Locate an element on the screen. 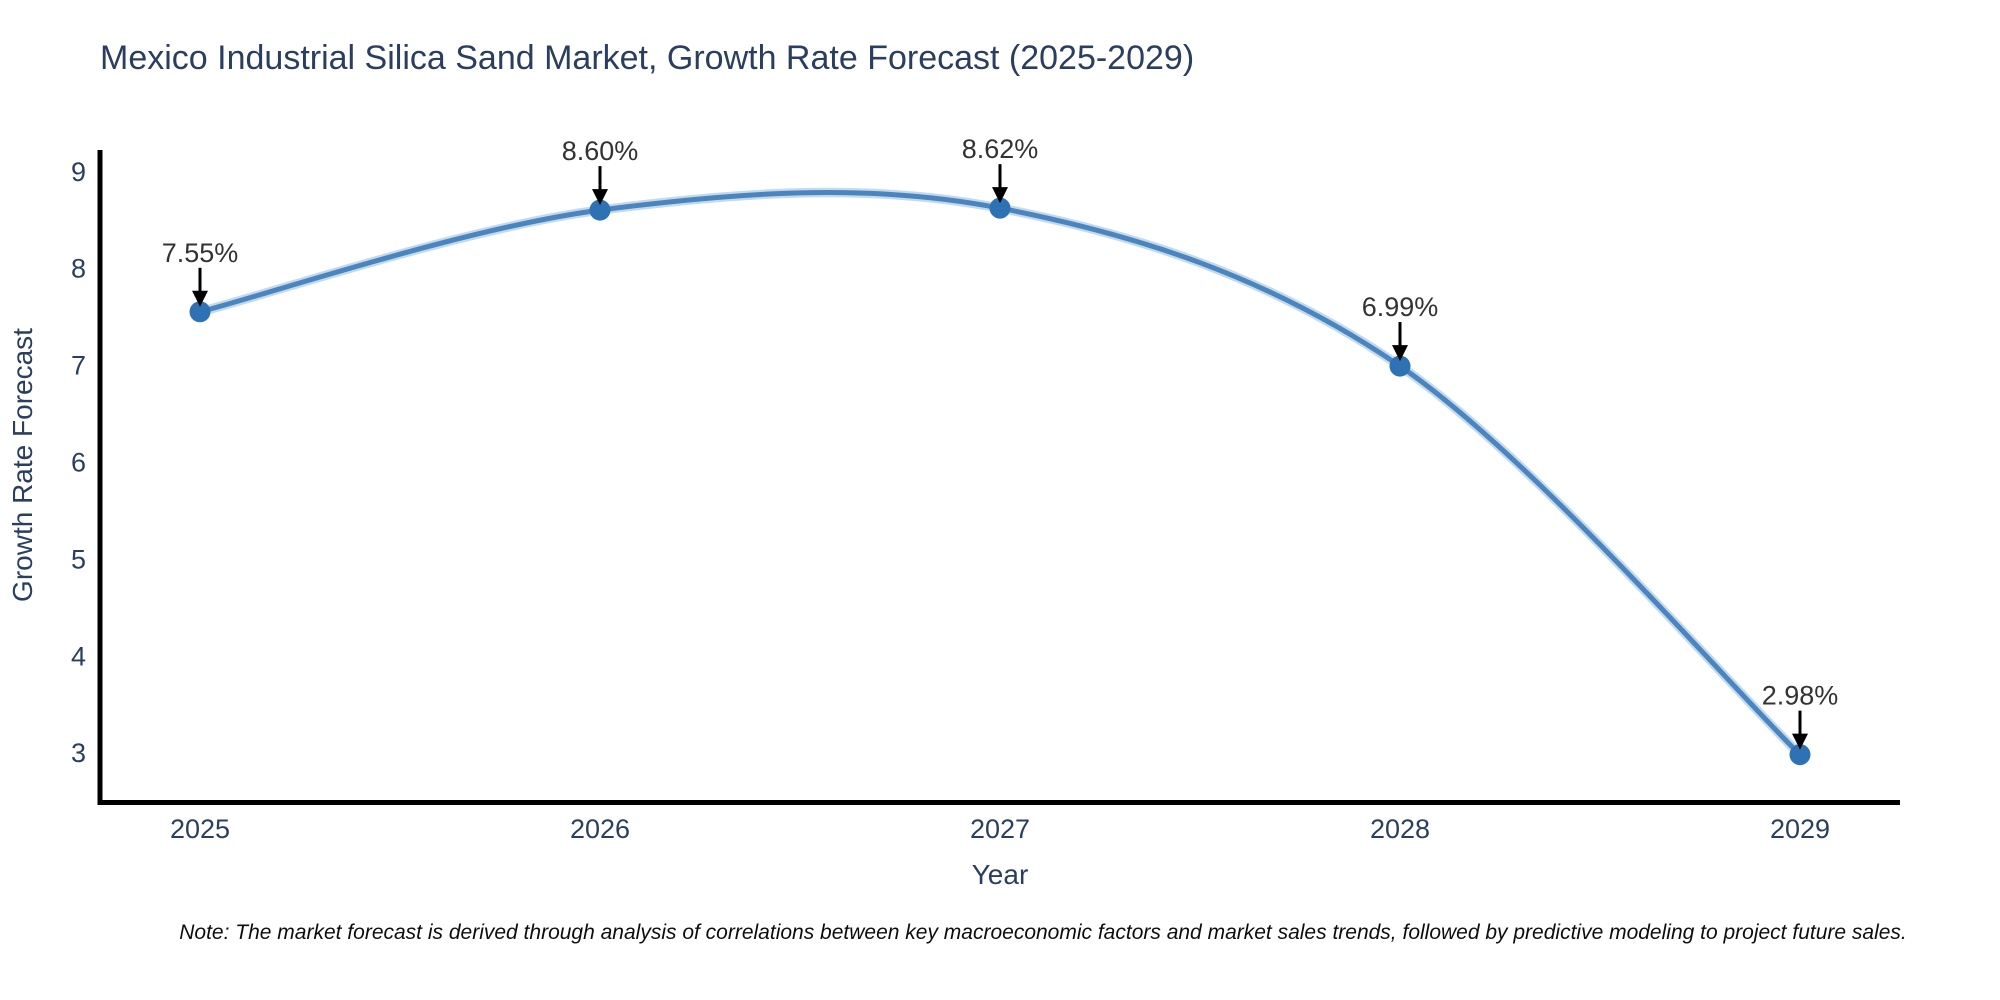 This screenshot has height=1000, width=2000. y-axis-ticks: 3 4 5 6 7 8 9 is located at coordinates (78, 462).